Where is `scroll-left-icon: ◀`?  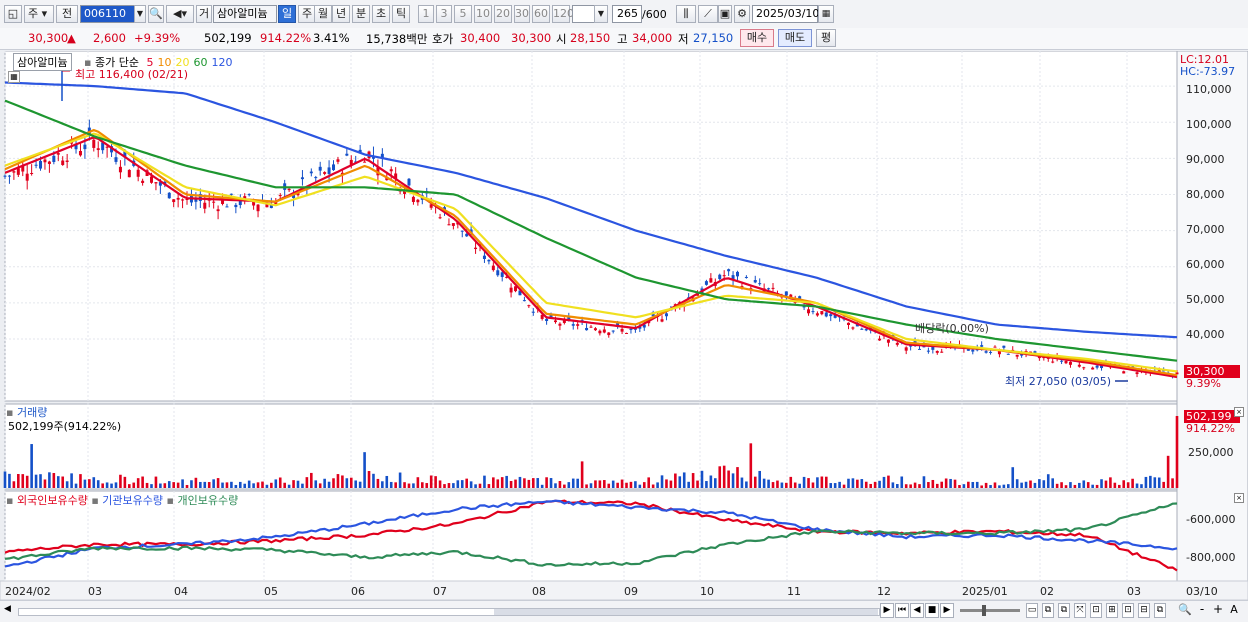
scroll-left-icon: ◀ is located at coordinates (7, 609).